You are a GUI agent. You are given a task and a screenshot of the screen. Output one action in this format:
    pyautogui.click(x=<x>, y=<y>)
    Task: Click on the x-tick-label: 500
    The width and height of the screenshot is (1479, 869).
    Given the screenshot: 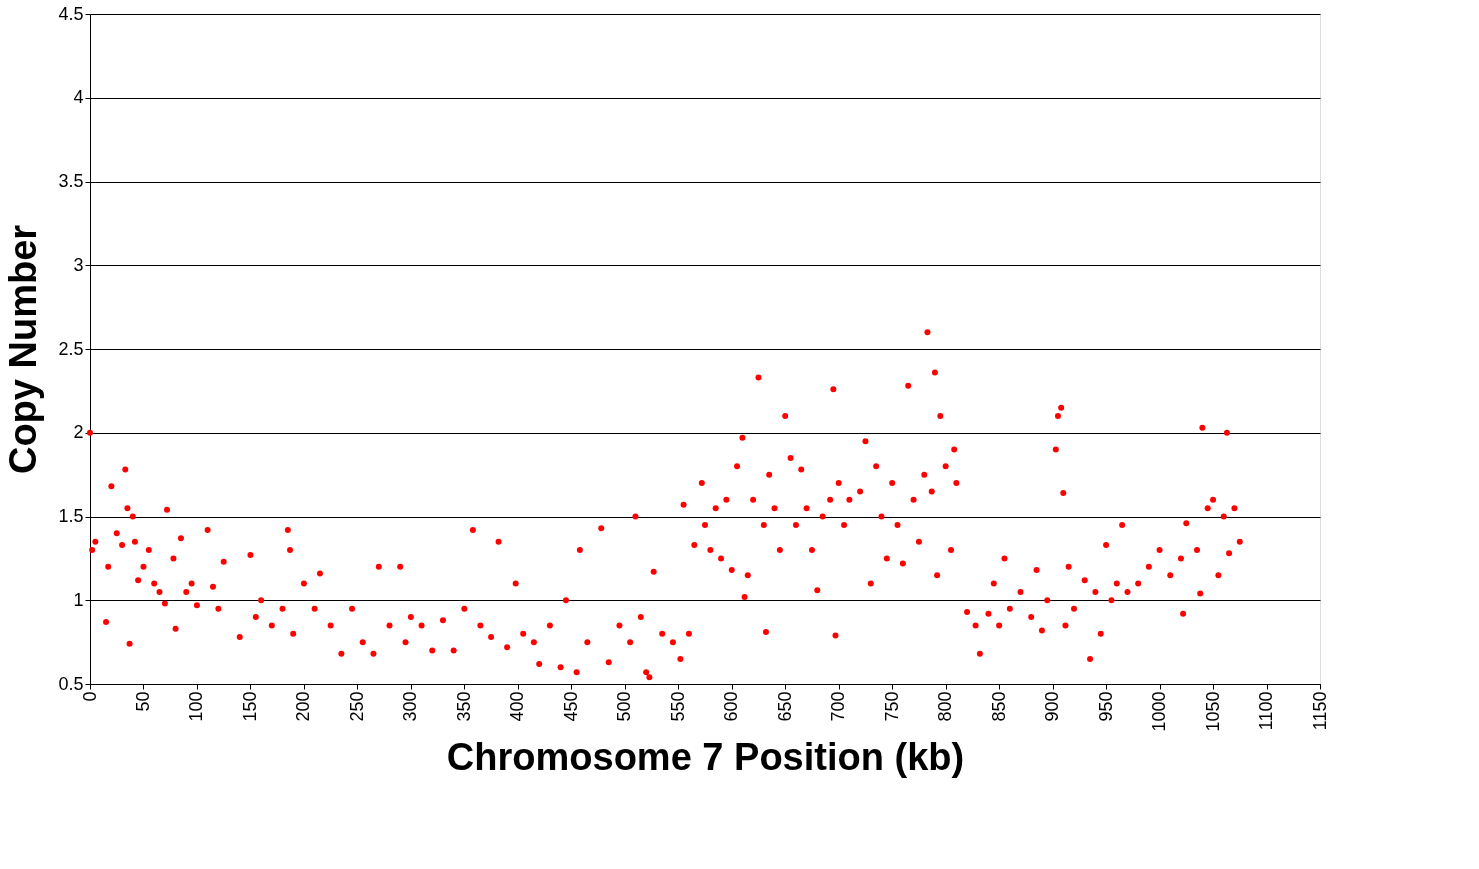 What is the action you would take?
    pyautogui.click(x=624, y=706)
    